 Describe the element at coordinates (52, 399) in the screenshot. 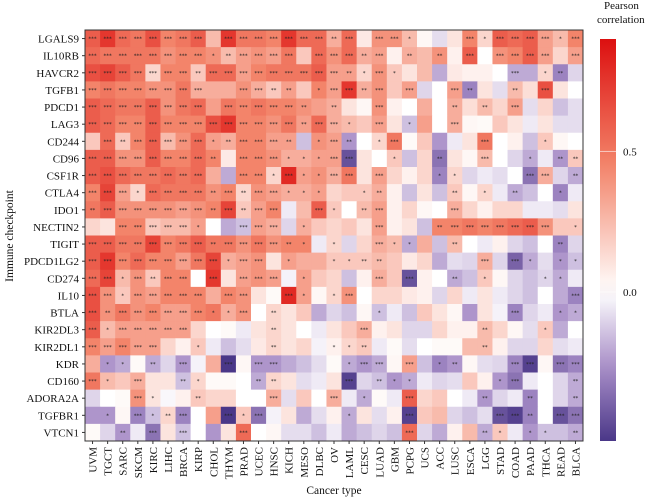

I see `row-label: ADORA2A` at that location.